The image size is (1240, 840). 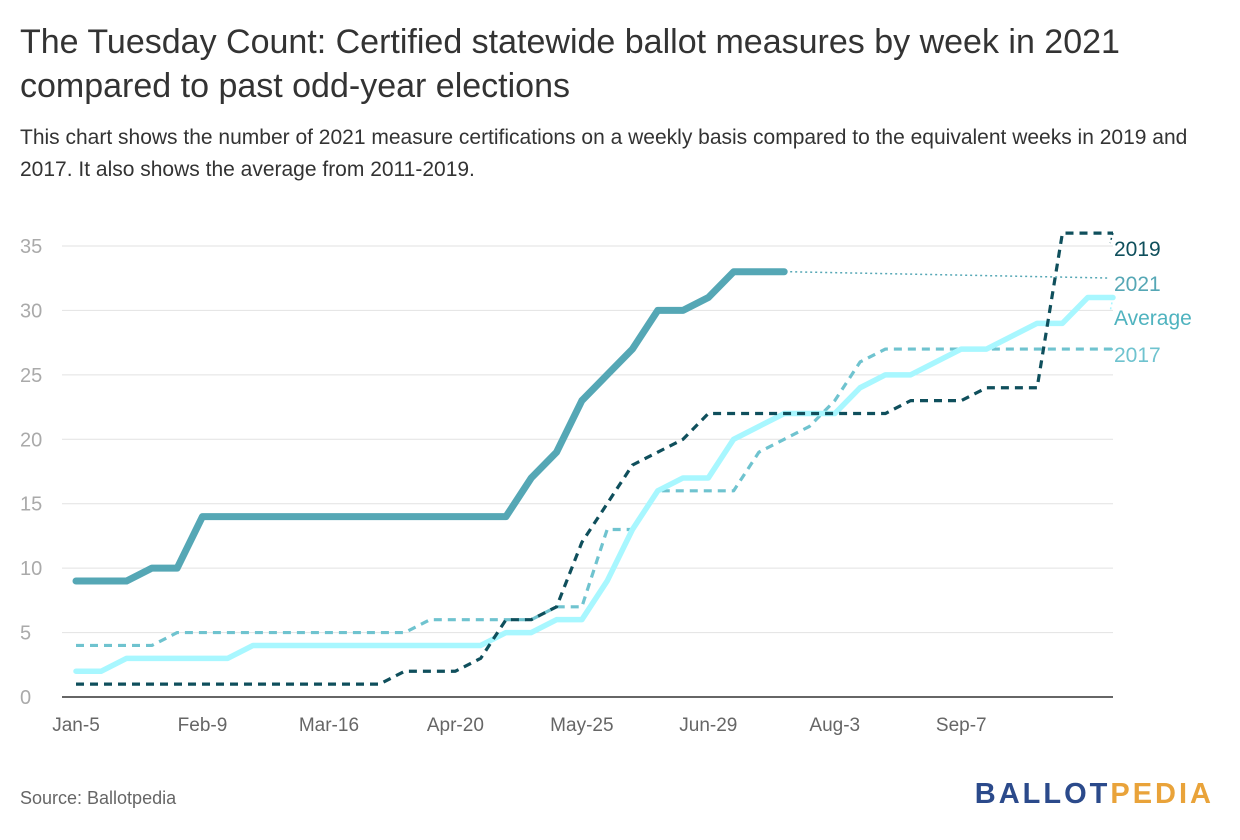 What do you see at coordinates (1153, 318) in the screenshot?
I see `series-label-average: Average` at bounding box center [1153, 318].